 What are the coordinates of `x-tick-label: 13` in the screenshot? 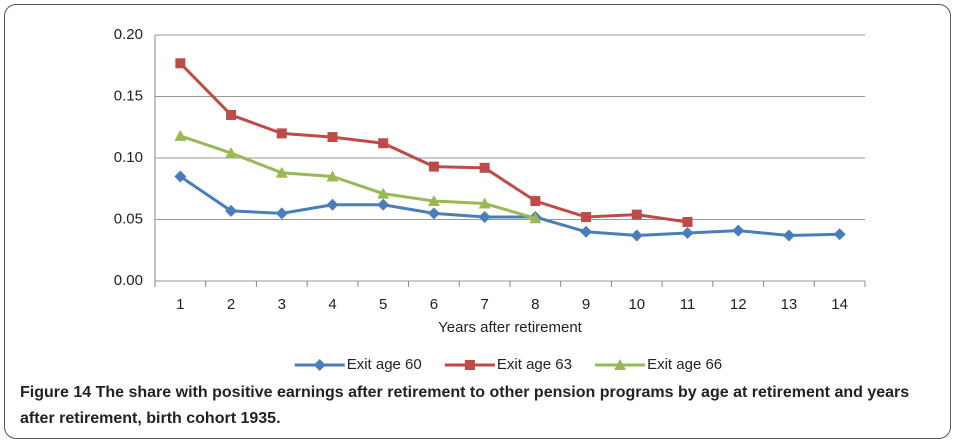 It's located at (789, 304).